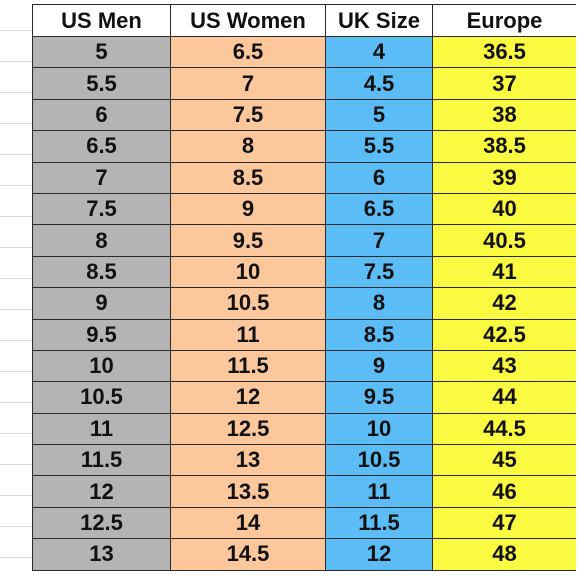 This screenshot has height=580, width=580. I want to click on table-row: 11.5 13 10.5 45, so click(304, 460).